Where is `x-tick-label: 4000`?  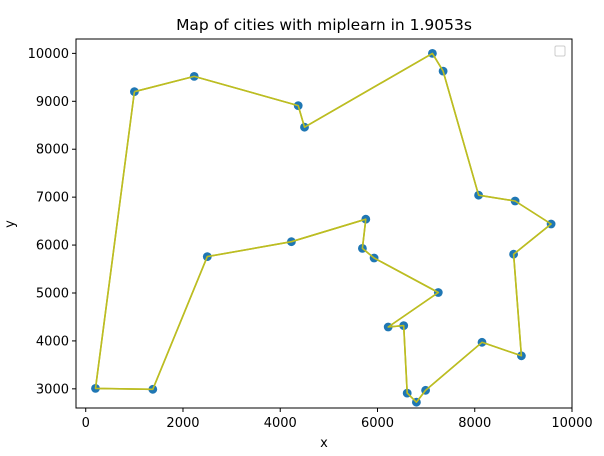 x-tick-label: 4000 is located at coordinates (280, 423).